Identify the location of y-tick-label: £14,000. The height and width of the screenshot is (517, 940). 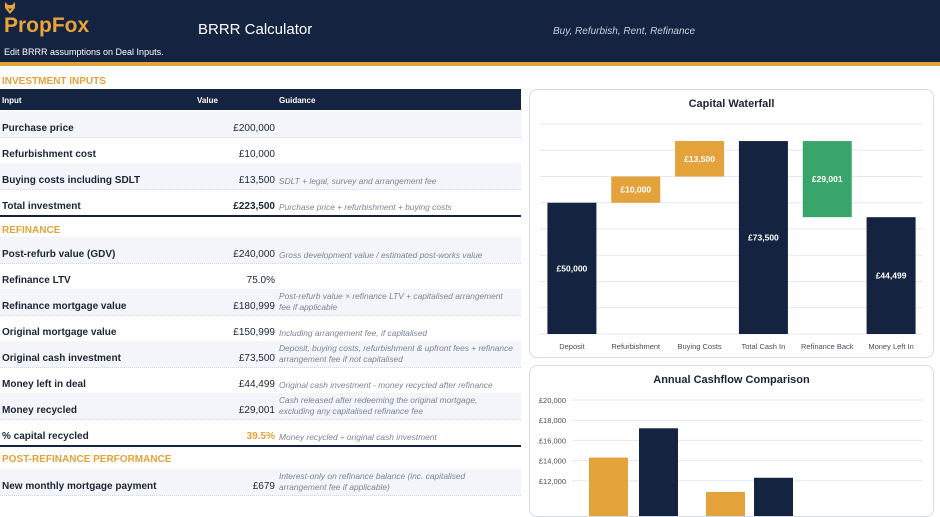
(552, 461).